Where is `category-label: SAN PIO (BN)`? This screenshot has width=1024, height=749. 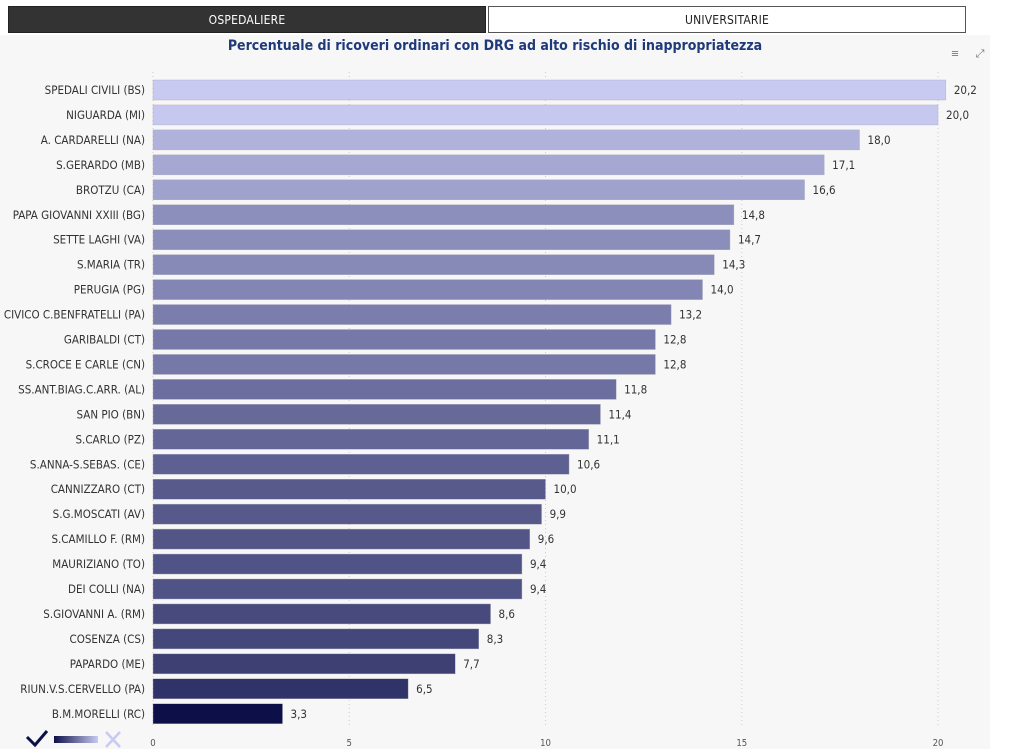
category-label: SAN PIO (BN) is located at coordinates (110, 414).